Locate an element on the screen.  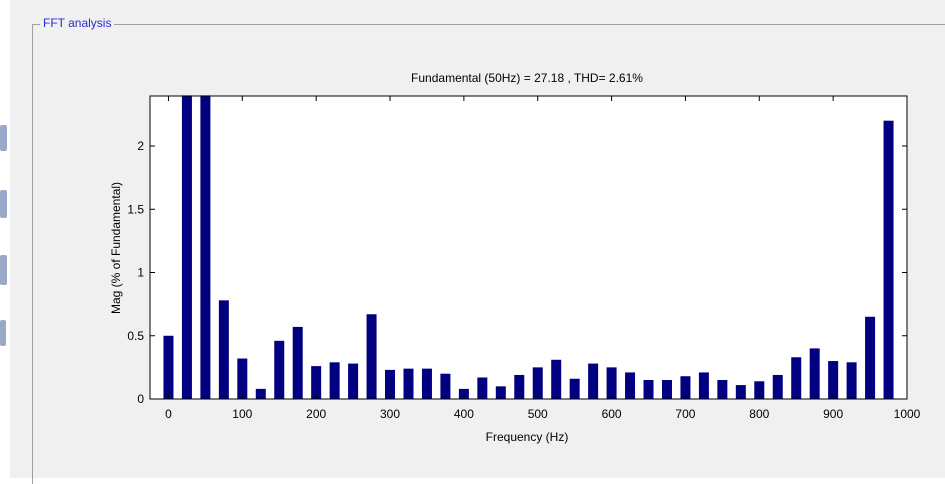
bar-75hz is located at coordinates (223, 349).